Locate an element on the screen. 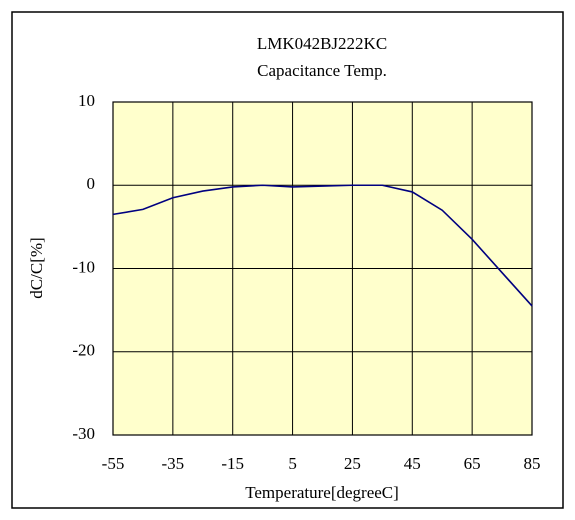 The height and width of the screenshot is (520, 575). y-axis-label: dC/C[%] is located at coordinates (36, 267).